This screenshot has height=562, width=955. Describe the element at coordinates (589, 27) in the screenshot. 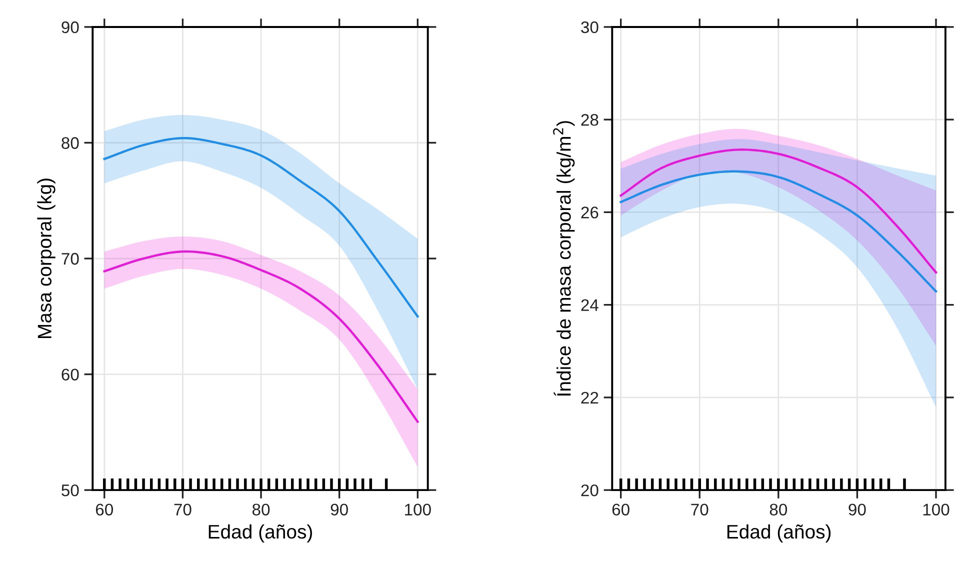

I see `y-tick-label: 30` at that location.